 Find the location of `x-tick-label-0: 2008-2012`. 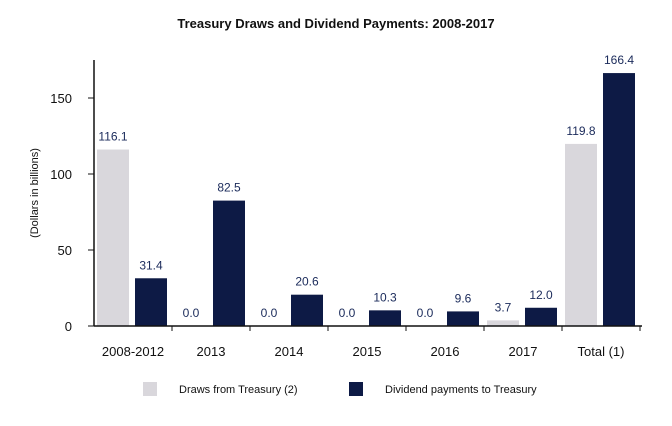

x-tick-label-0: 2008-2012 is located at coordinates (133, 351).